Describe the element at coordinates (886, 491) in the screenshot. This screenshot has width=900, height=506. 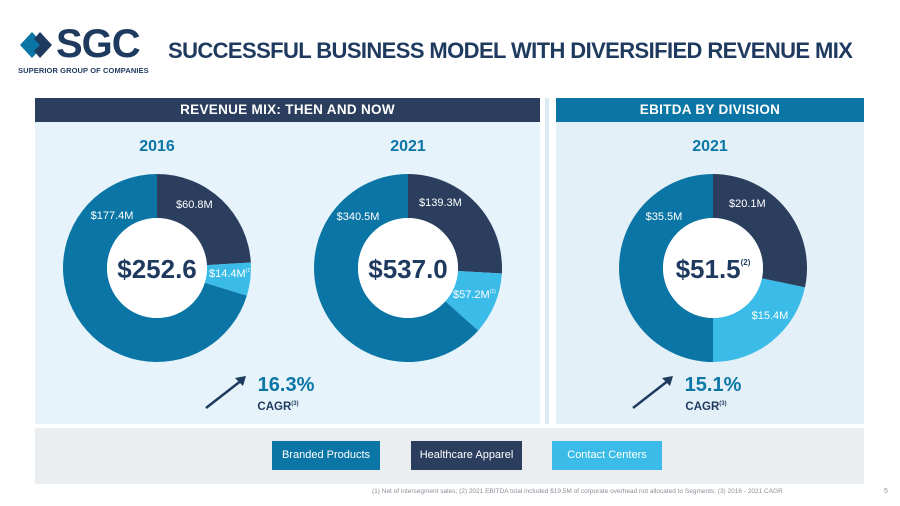
I see `page-number: 5` at that location.